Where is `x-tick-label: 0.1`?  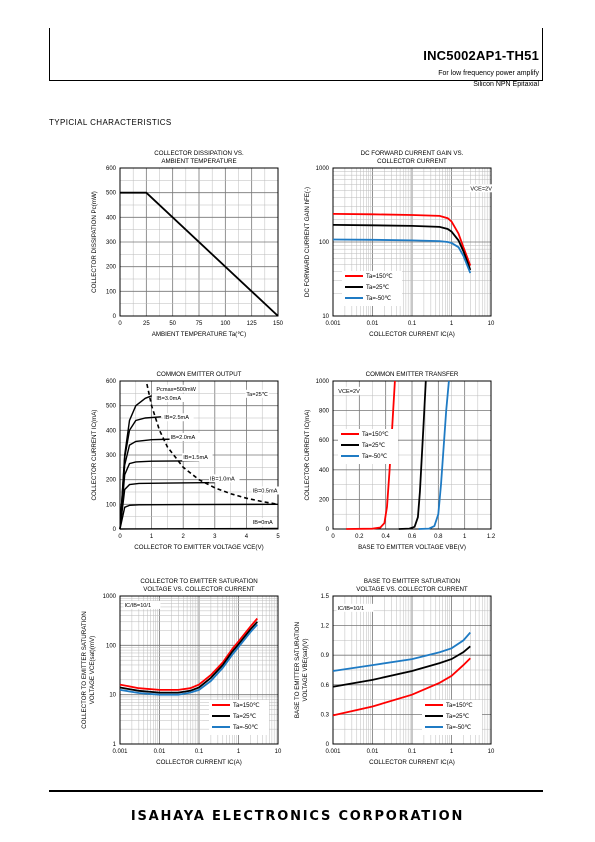 x-tick-label: 0.1 is located at coordinates (412, 752).